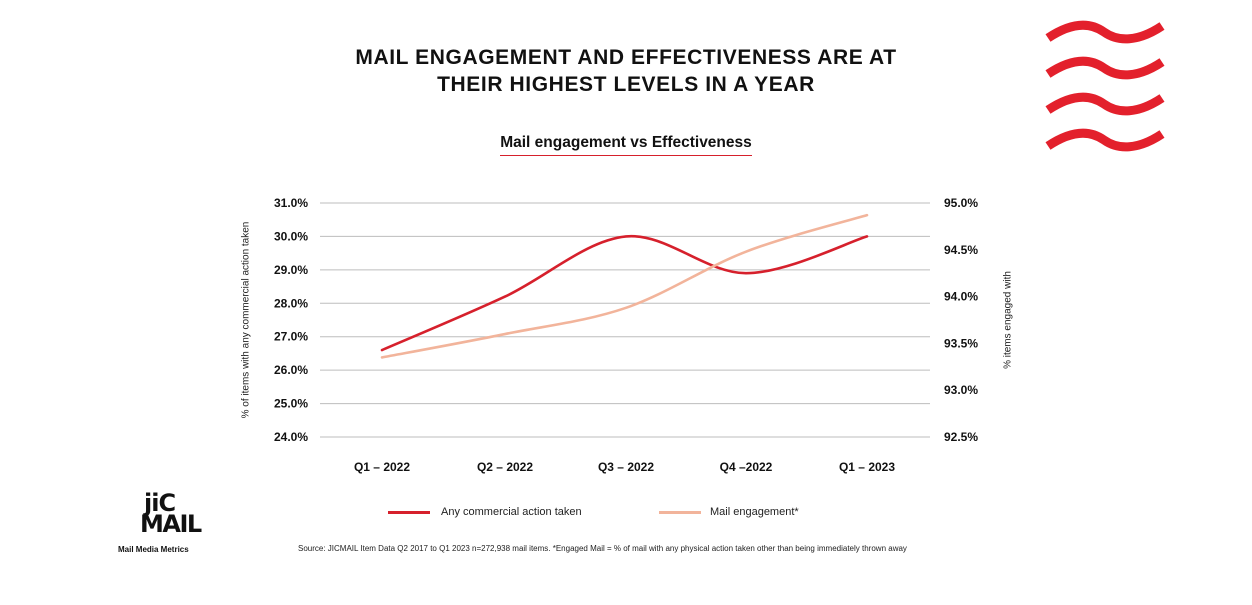  I want to click on logo-top-text: jiC, so click(160, 503).